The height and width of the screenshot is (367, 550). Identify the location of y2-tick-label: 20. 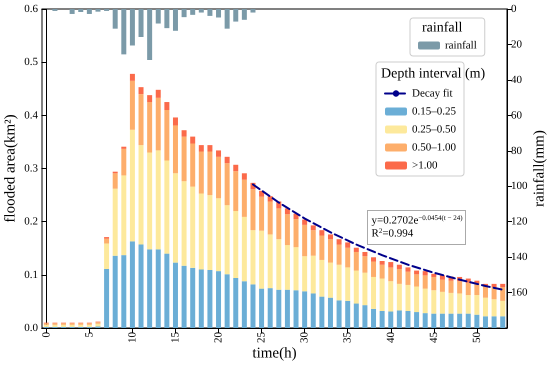
(516, 44).